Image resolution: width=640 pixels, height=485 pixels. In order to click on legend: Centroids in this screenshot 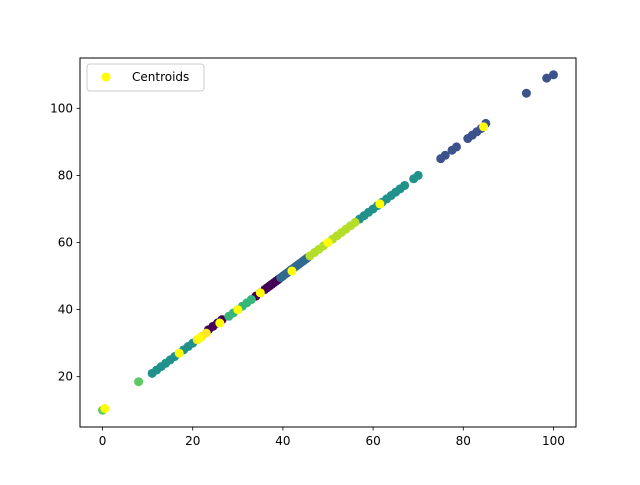, I will do `click(145, 77)`.